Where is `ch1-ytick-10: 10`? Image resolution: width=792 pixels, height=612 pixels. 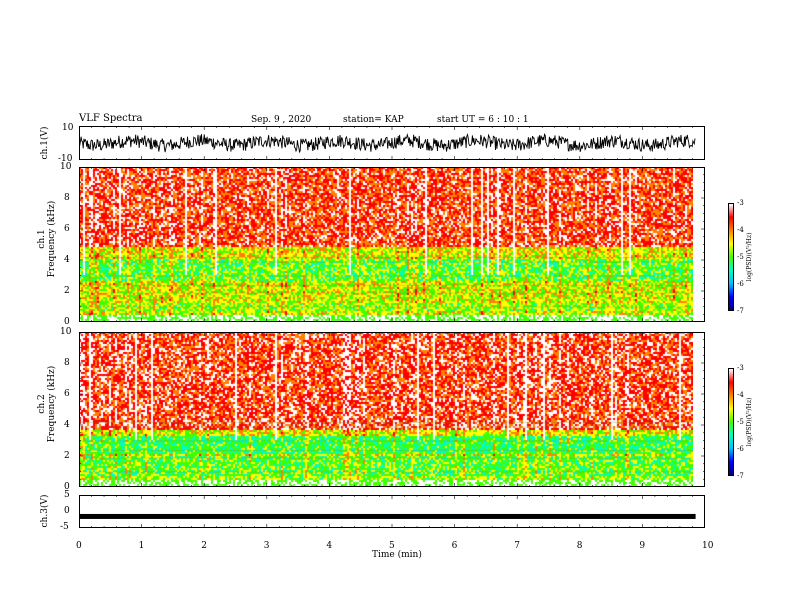
ch1-ytick-10: 10 is located at coordinates (66, 167).